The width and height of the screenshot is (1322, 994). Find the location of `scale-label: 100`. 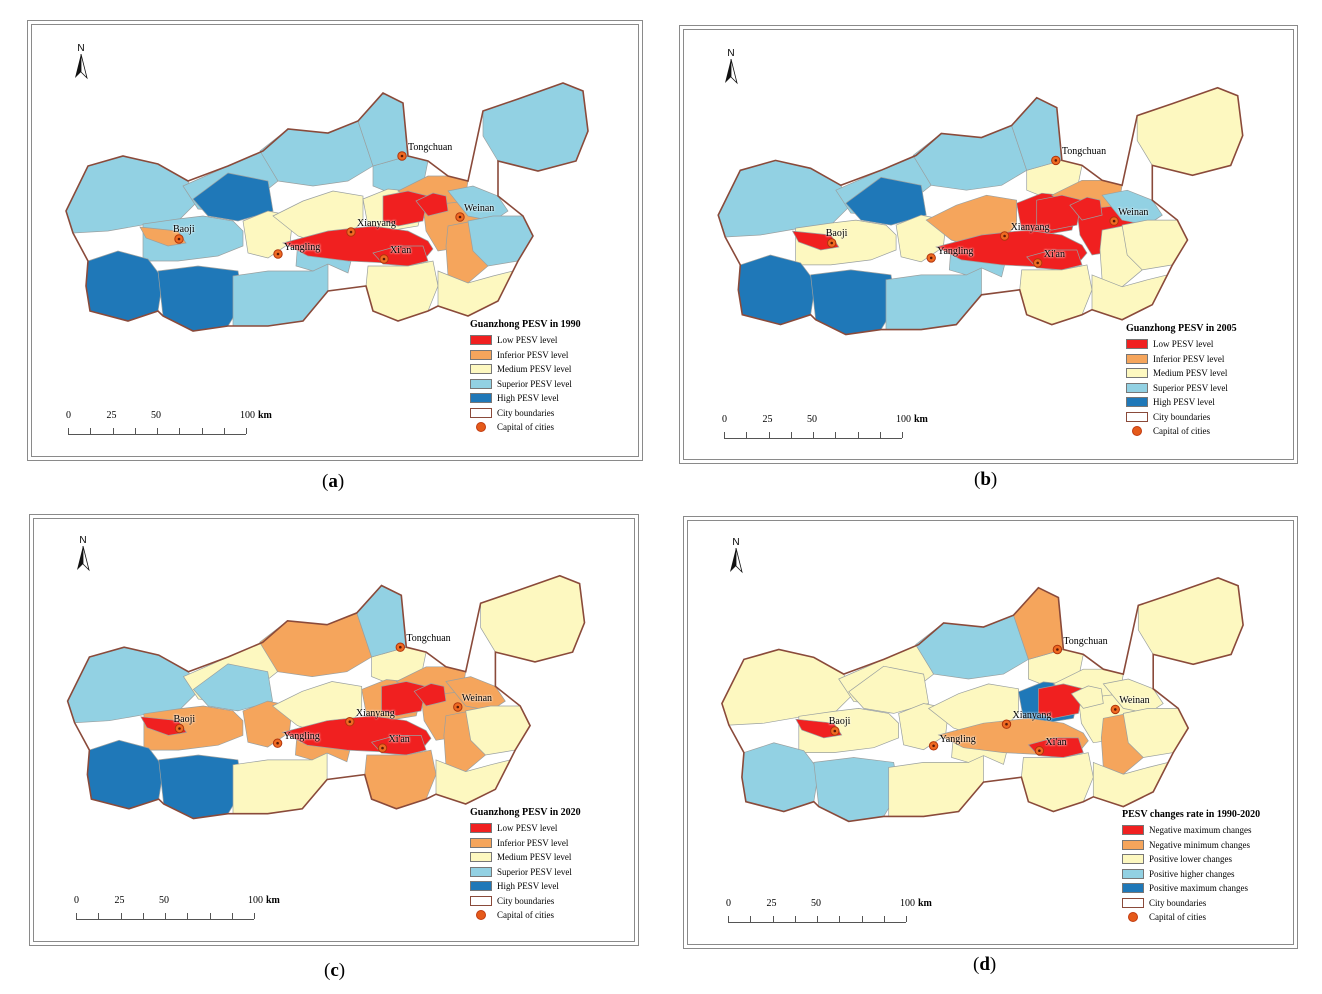

scale-label: 100 is located at coordinates (247, 415).